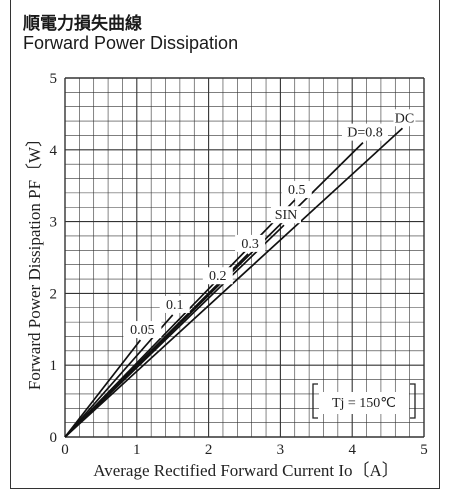 This screenshot has height=491, width=452. I want to click on x-tick-label: 3, so click(281, 450).